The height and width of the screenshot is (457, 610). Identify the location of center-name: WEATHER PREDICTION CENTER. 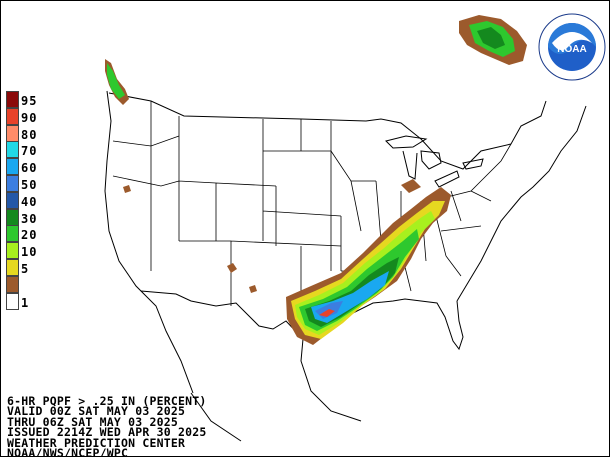
(96, 442).